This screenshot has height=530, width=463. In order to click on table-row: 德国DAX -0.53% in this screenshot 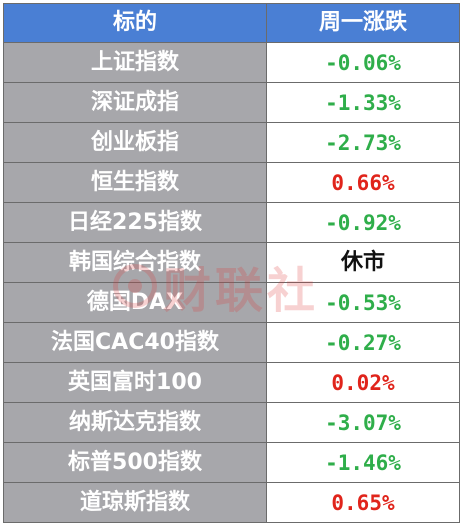, I will do `click(231, 302)`.